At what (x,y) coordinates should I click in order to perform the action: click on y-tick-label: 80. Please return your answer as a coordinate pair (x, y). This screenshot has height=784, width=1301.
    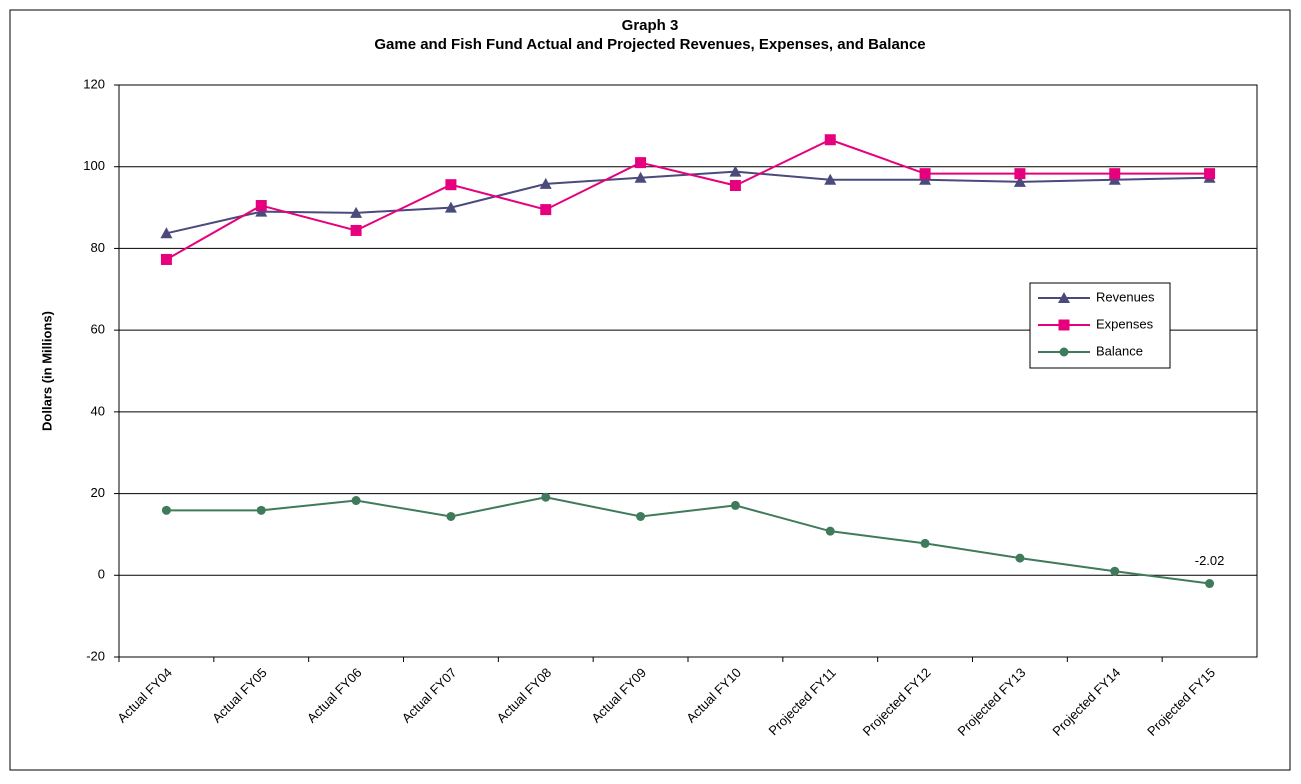
    Looking at the image, I should click on (98, 247).